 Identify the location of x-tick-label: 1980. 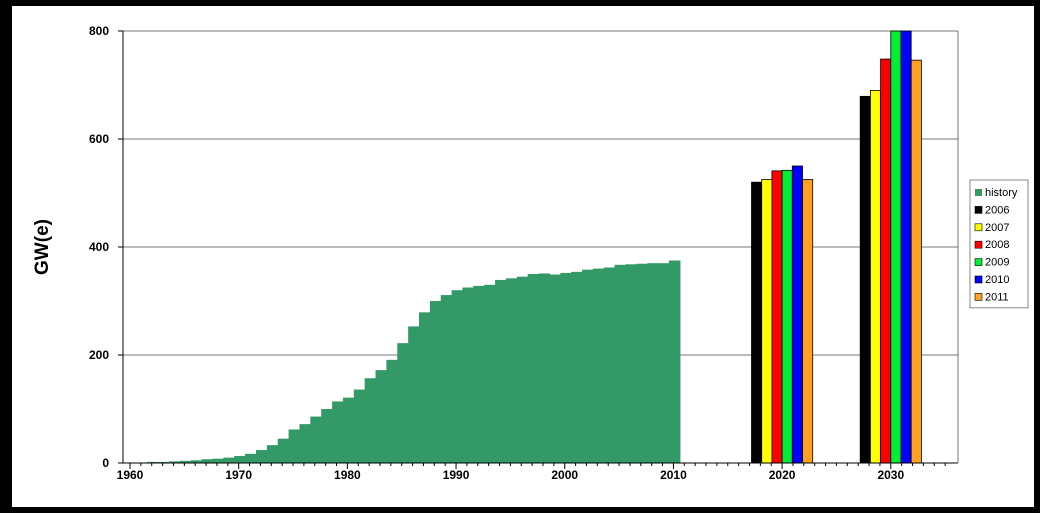
(347, 475).